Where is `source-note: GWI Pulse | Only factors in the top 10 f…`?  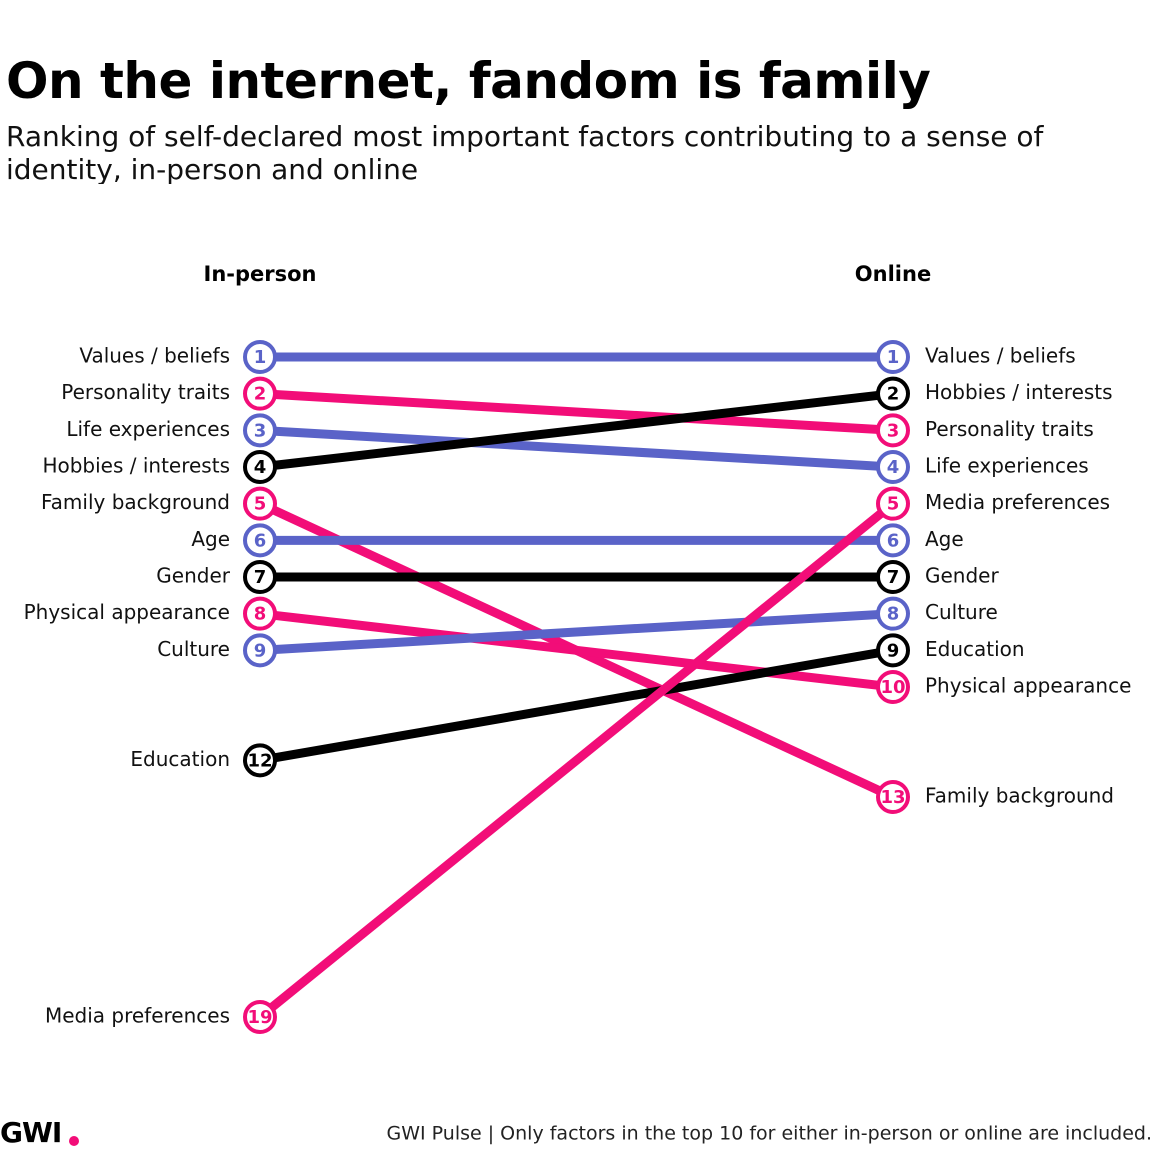 source-note: GWI Pulse | Only factors in the top 10 f… is located at coordinates (769, 1134).